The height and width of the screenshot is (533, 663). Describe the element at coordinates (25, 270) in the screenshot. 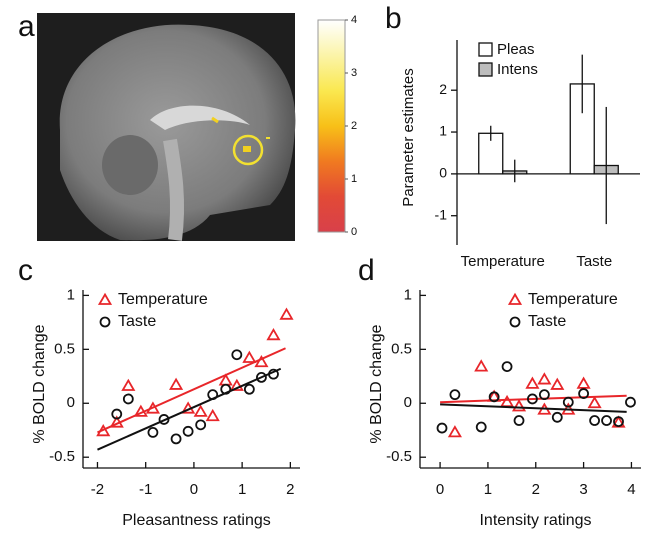

I see `panel-label: c` at that location.